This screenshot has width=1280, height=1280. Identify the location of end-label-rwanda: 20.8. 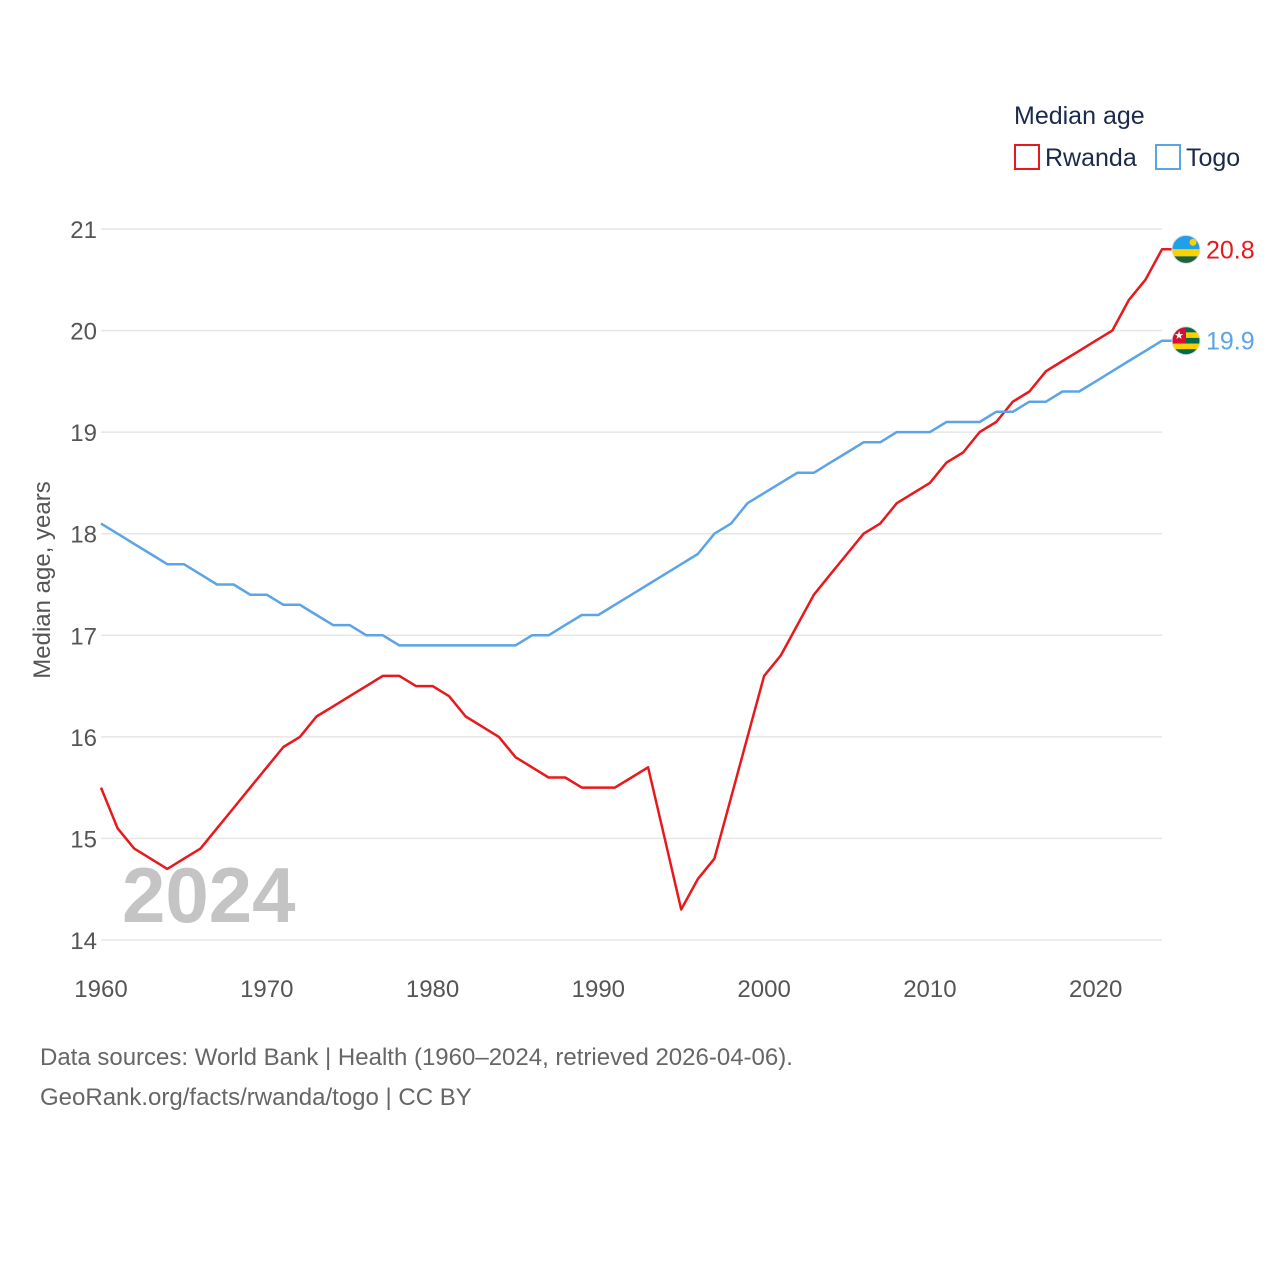
(1230, 250).